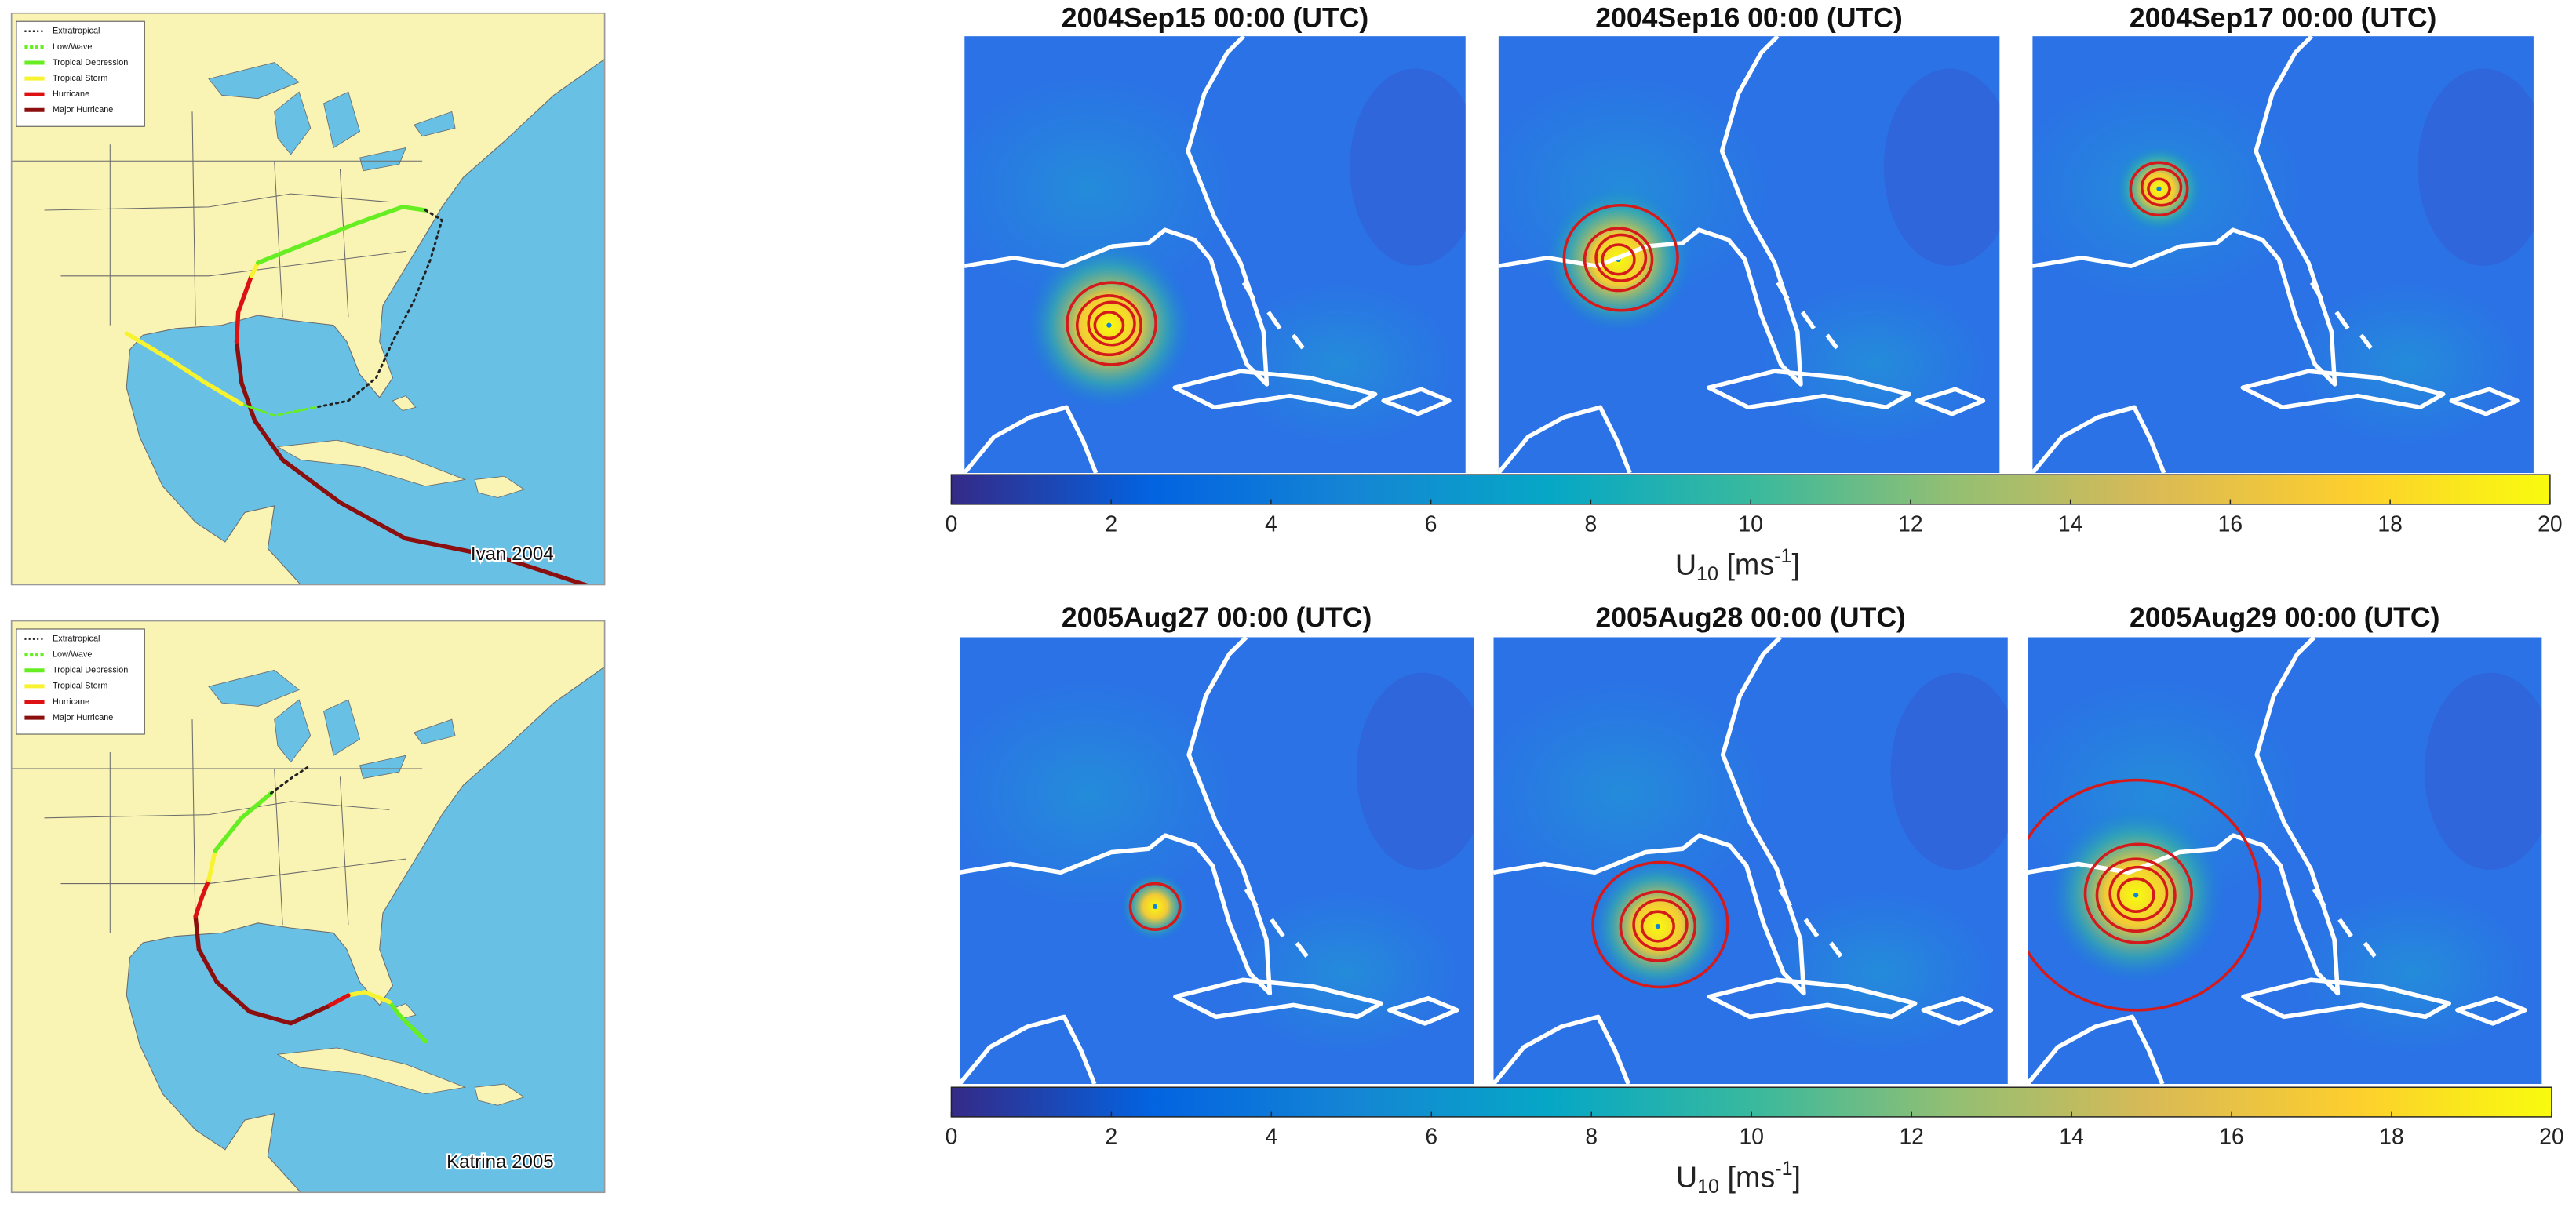 The width and height of the screenshot is (2576, 1222). I want to click on legend-entry: Major Hurricane, so click(83, 110).